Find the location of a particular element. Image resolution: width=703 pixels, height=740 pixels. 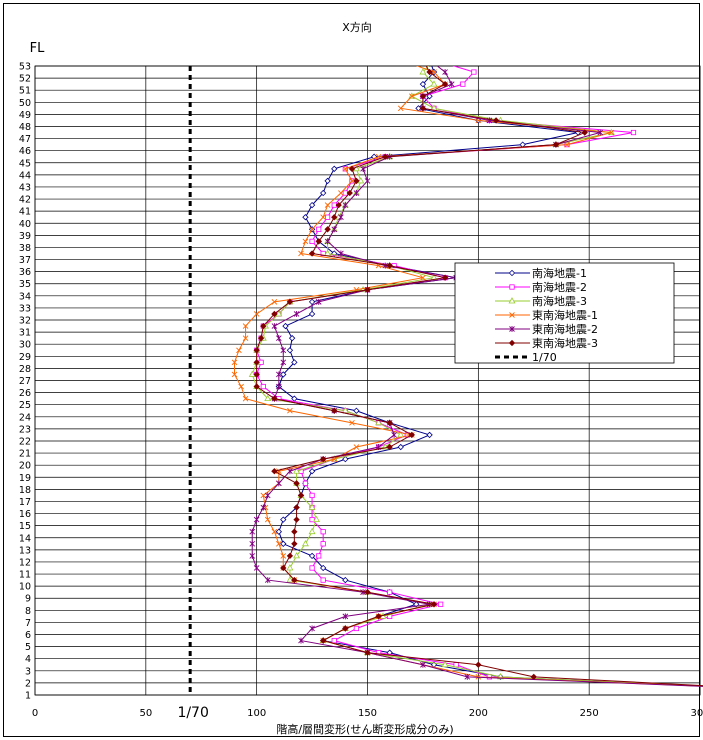

y-tick-label: 53 is located at coordinates (25, 67).